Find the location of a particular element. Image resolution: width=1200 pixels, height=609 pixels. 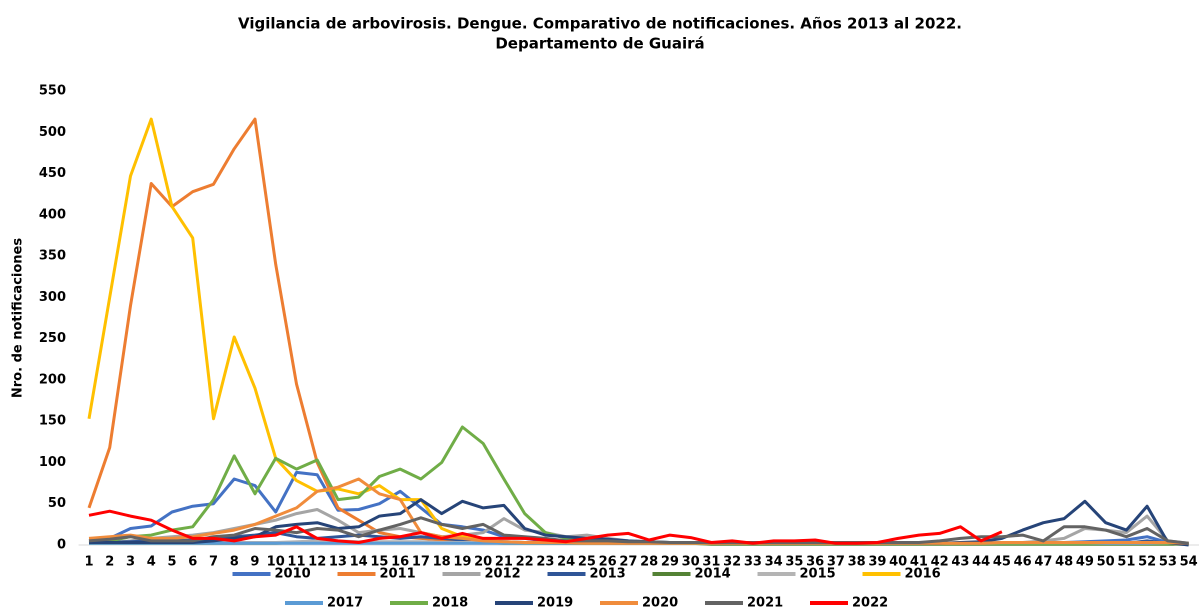

x-tick-label: 34 is located at coordinates (774, 562).